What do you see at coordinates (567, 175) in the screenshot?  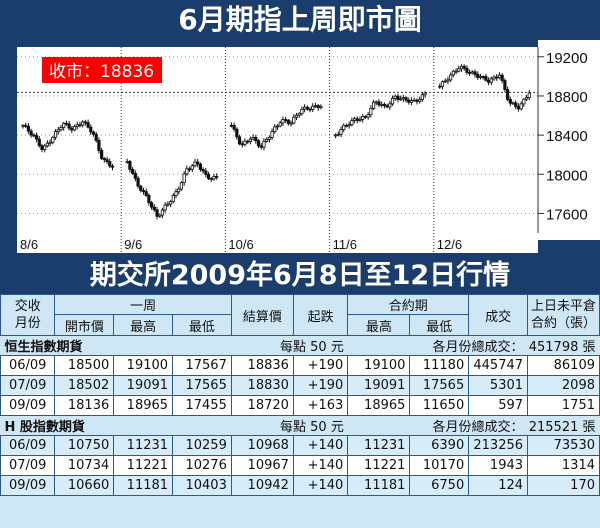 I see `y-tick-label: 18000` at bounding box center [567, 175].